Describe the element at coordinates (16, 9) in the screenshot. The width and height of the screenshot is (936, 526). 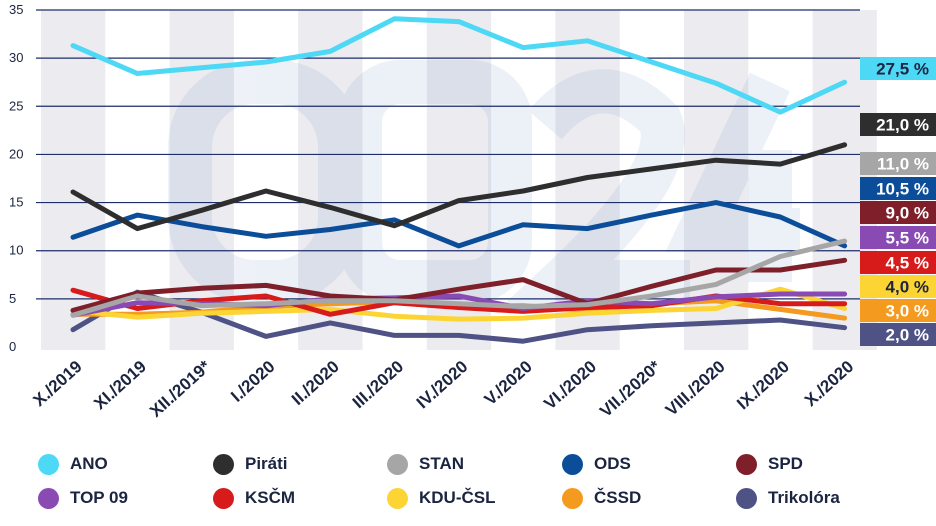
I see `y-tick-label: 35` at that location.